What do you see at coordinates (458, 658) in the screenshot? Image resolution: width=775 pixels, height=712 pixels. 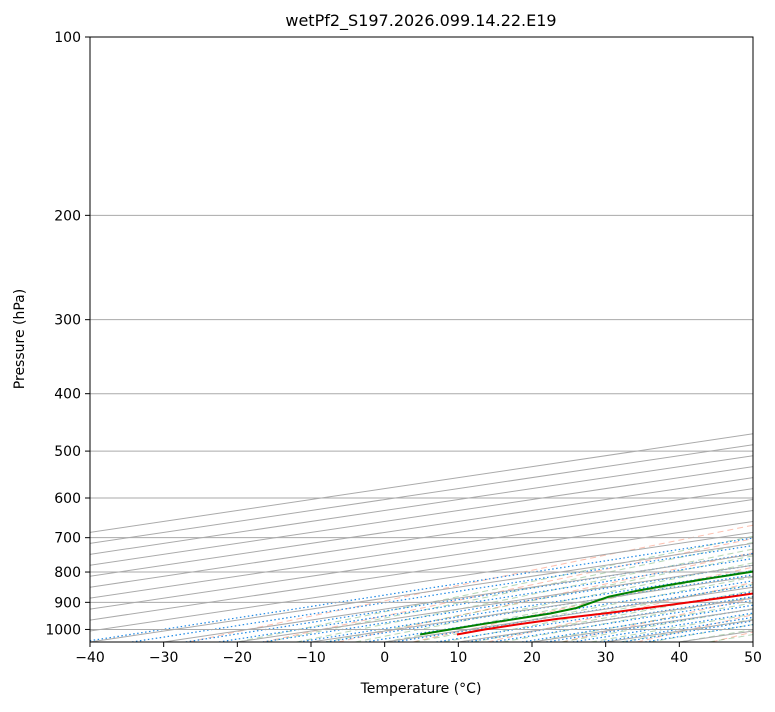 I see `x-tick-label: 10` at bounding box center [458, 658].